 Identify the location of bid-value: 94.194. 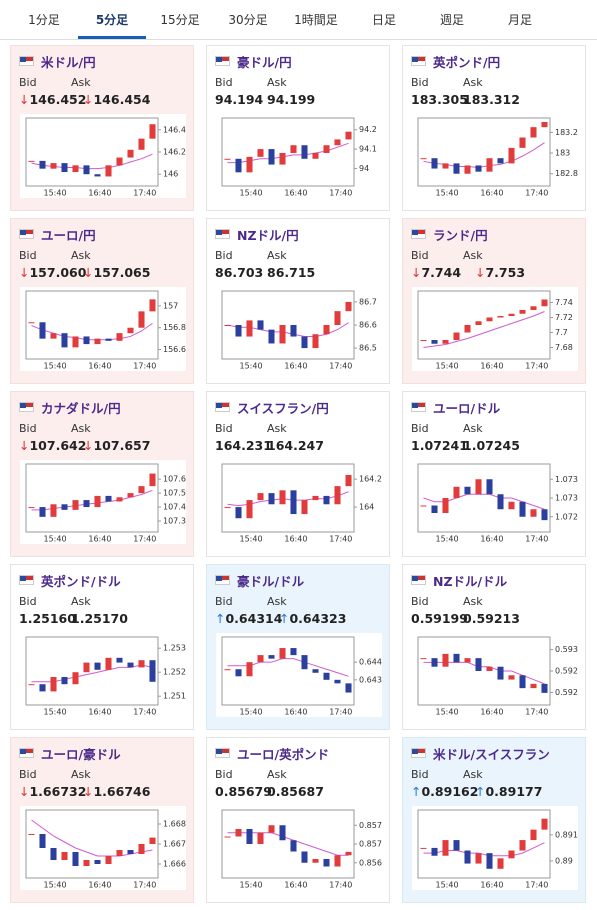
(239, 99).